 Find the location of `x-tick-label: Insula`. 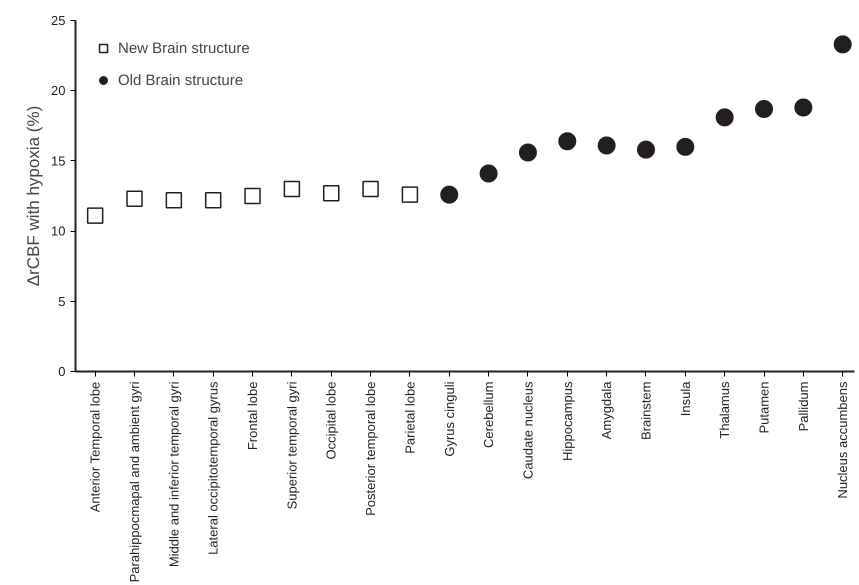

x-tick-label: Insula is located at coordinates (685, 398).